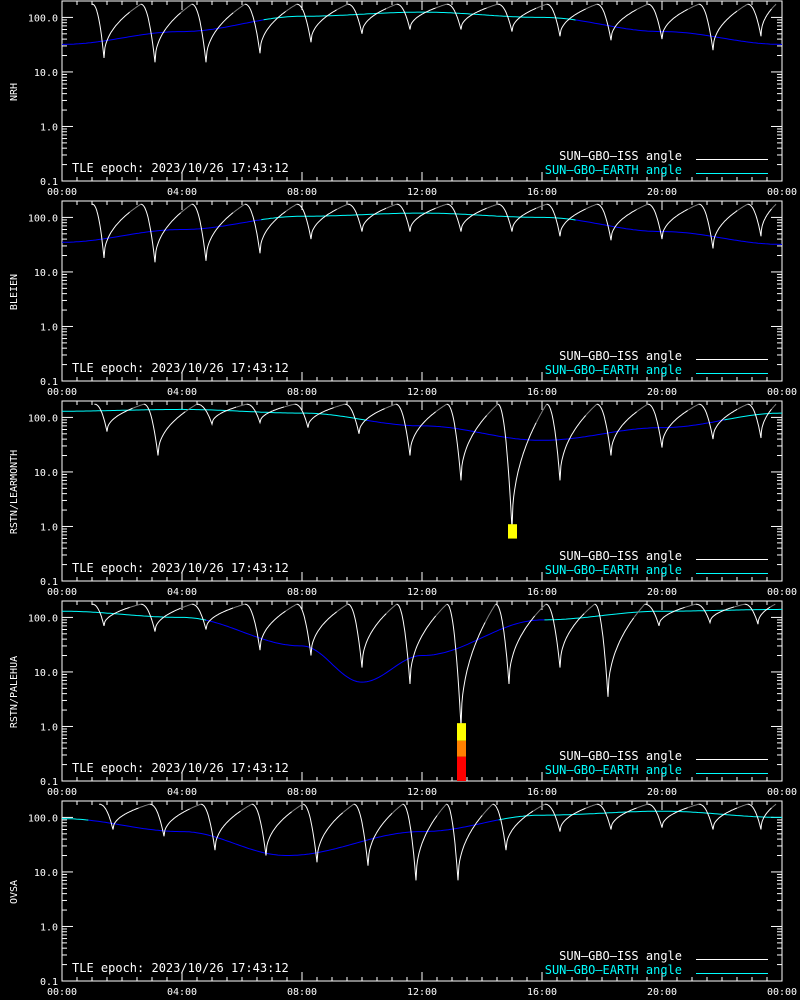  Describe the element at coordinates (49, 382) in the screenshot. I see `y-tick-label: 0.1` at that location.